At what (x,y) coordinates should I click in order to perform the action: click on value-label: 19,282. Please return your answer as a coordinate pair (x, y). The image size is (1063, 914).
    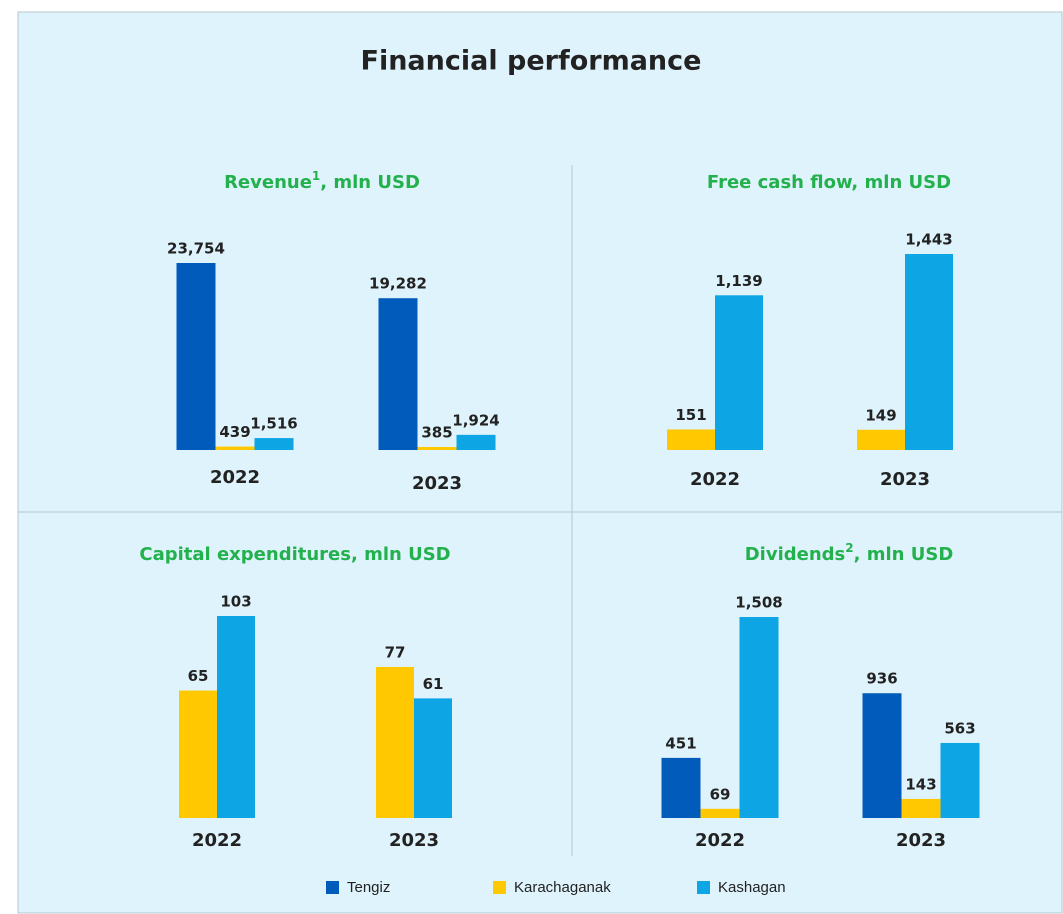
    Looking at the image, I should click on (398, 284).